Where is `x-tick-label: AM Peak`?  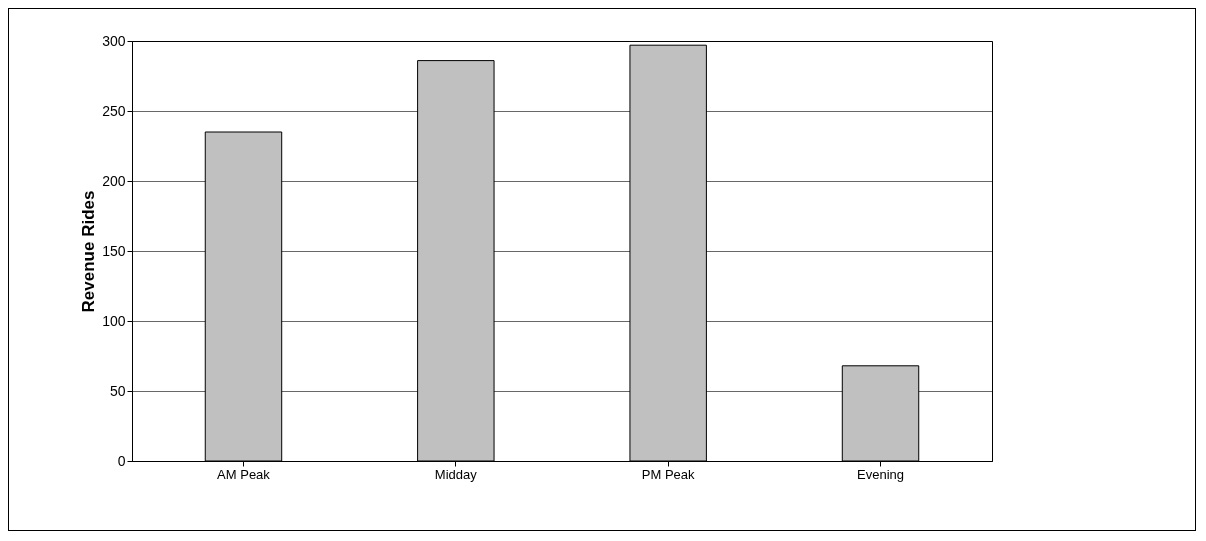 x-tick-label: AM Peak is located at coordinates (244, 474).